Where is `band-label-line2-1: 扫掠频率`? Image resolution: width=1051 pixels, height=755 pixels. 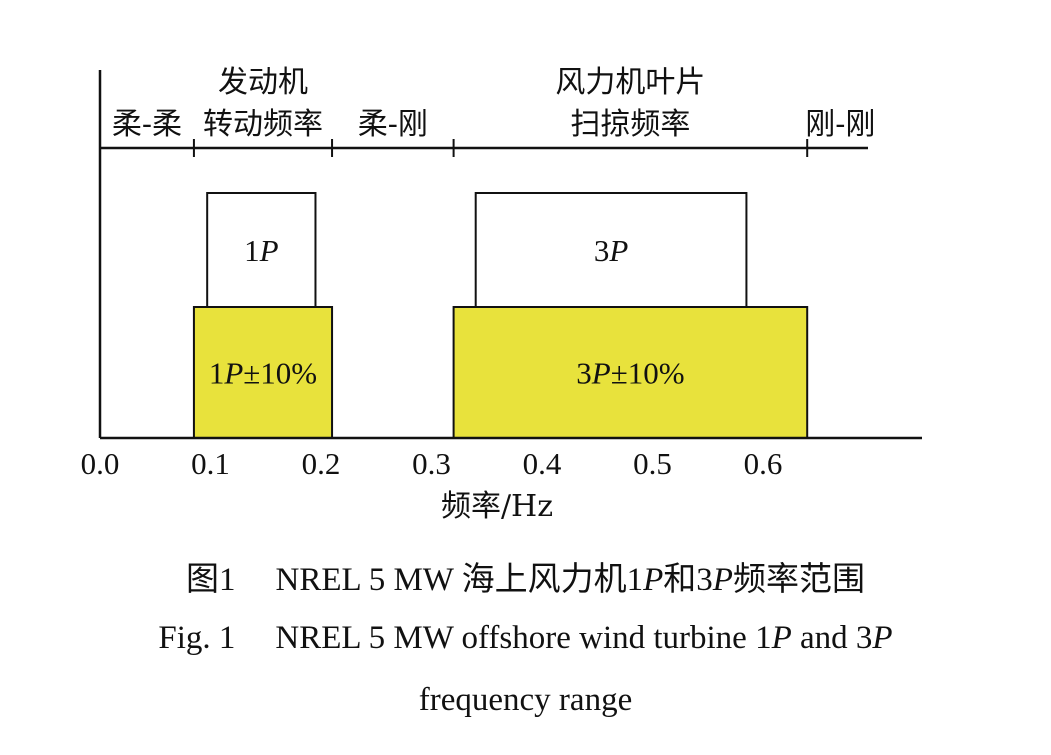
band-label-line2-1: 扫掠频率 is located at coordinates (630, 124).